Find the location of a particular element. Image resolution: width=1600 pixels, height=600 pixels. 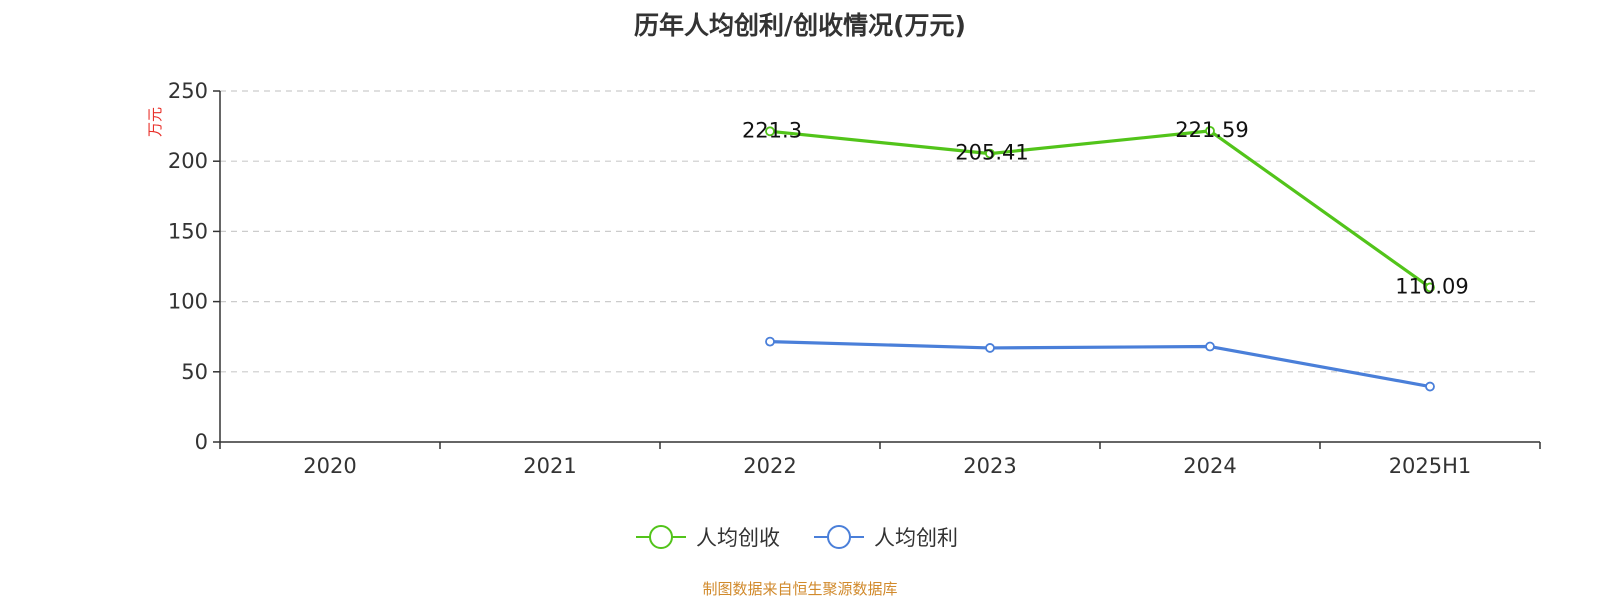

y-tick-label: 150 is located at coordinates (188, 231).